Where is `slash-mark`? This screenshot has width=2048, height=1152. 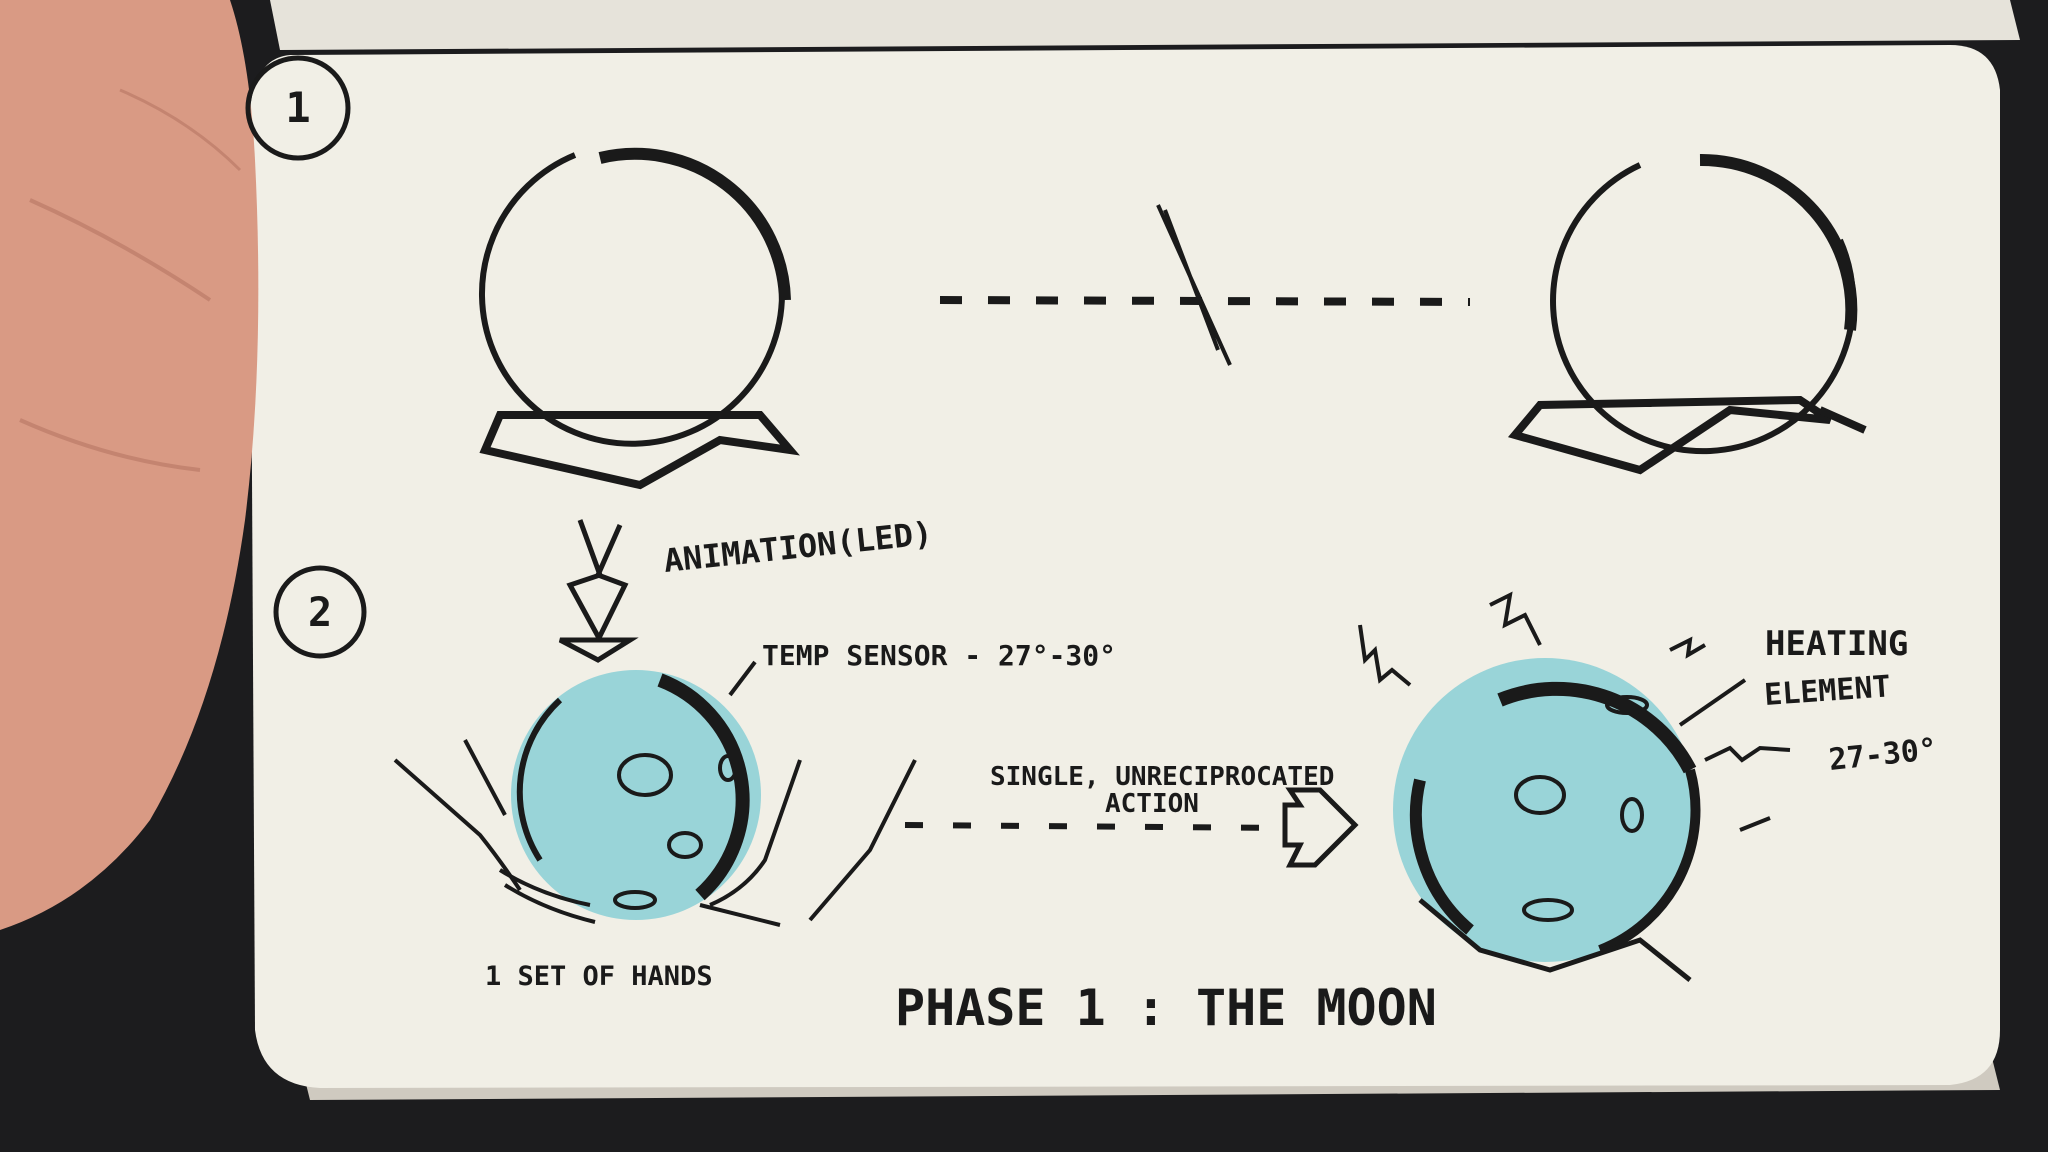 slash-mark is located at coordinates (1194, 285).